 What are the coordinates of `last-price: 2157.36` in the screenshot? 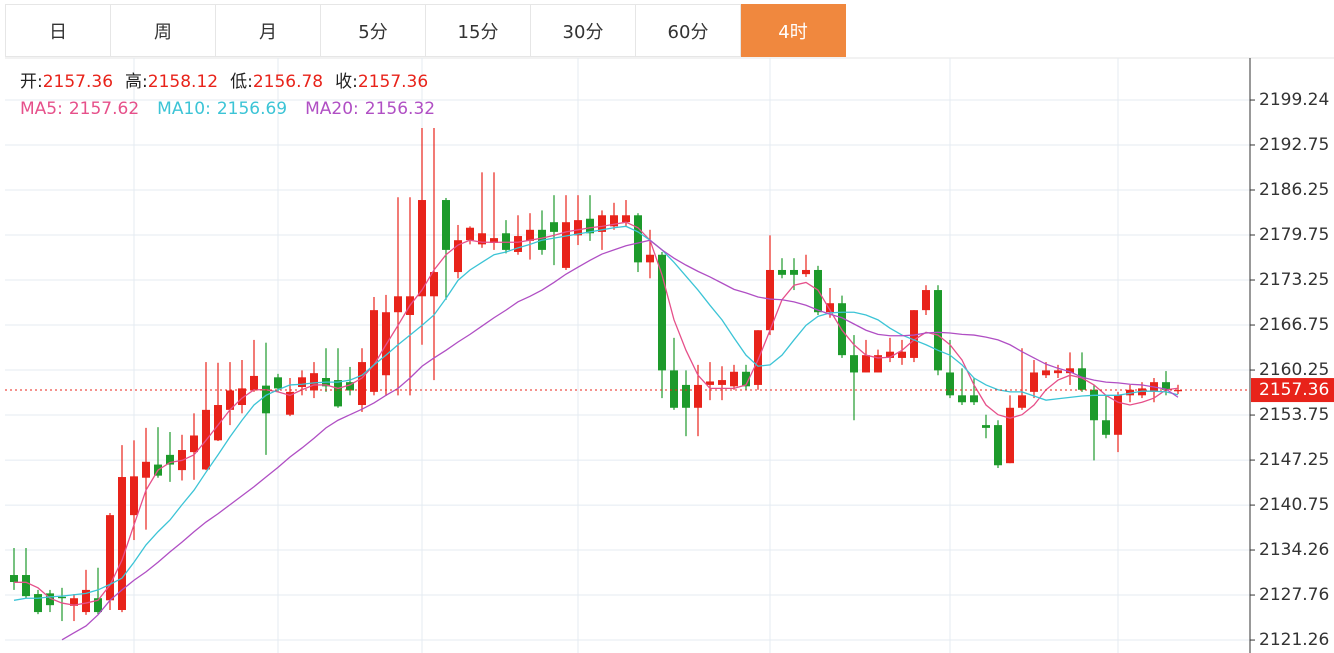 It's located at (669, 390).